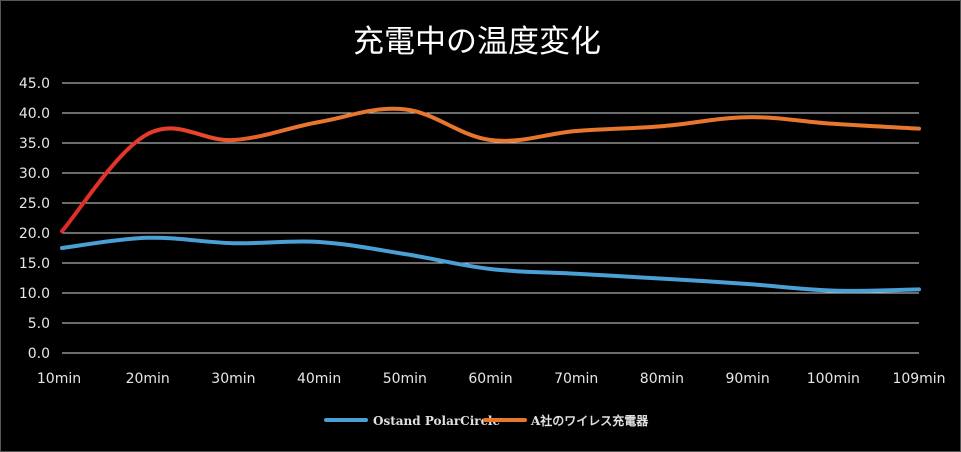 Image resolution: width=961 pixels, height=452 pixels. Describe the element at coordinates (918, 379) in the screenshot. I see `x-tick-label: 109min` at that location.